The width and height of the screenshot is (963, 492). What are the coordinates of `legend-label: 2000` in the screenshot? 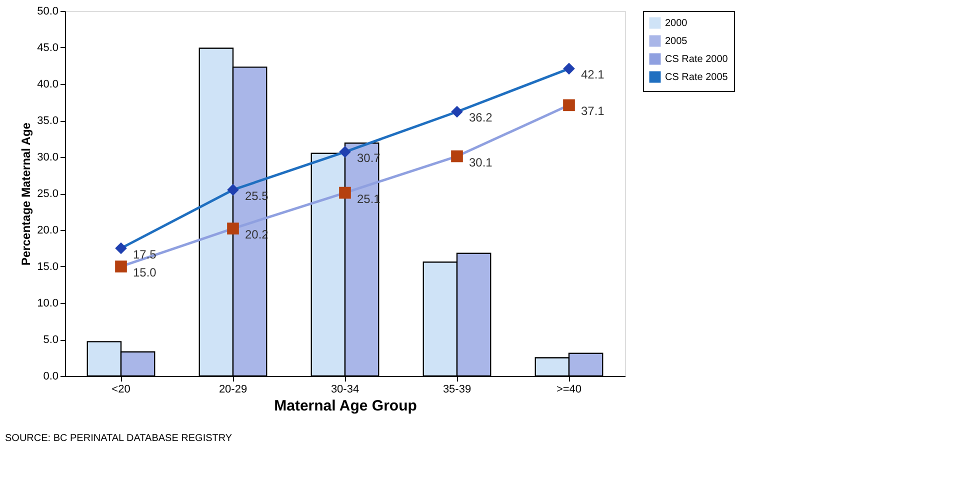 It's located at (676, 23).